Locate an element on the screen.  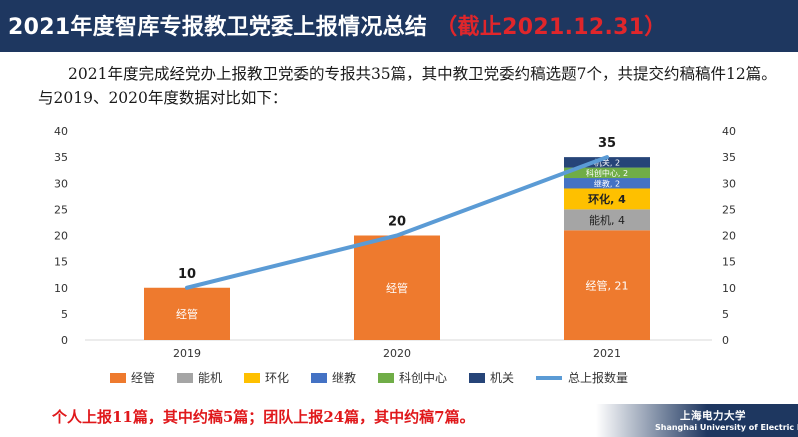
y-tick-label-right: 5 is located at coordinates (725, 314).